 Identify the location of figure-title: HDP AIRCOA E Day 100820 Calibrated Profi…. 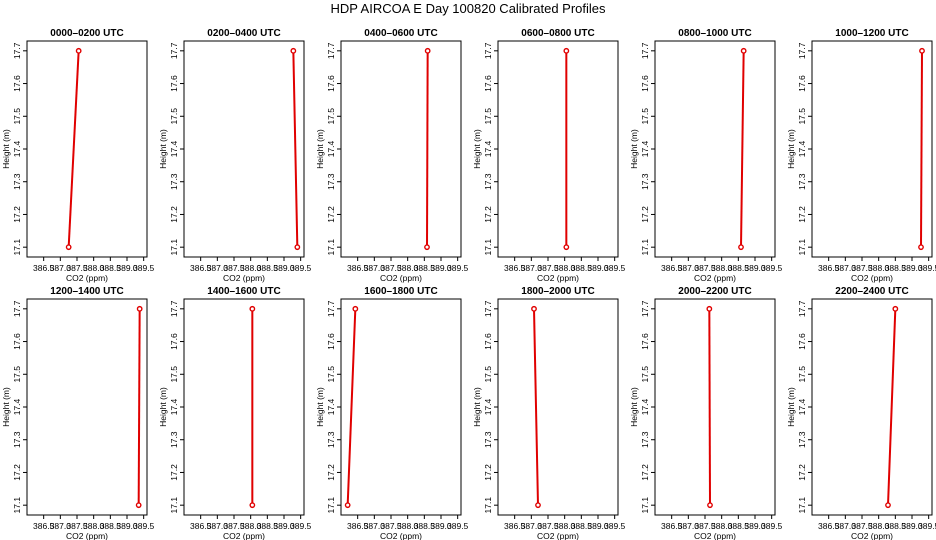
(468, 8).